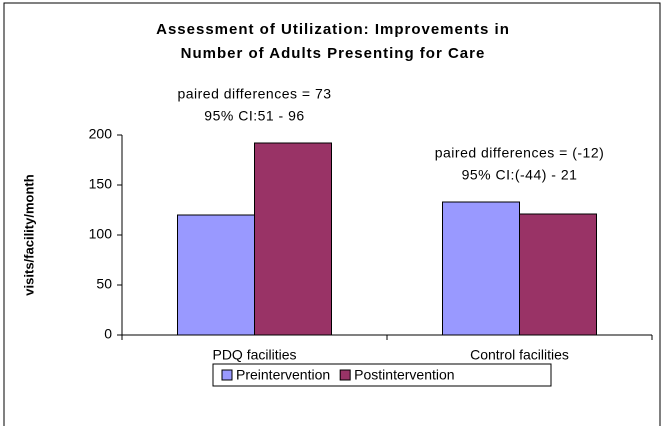 The image size is (665, 426). What do you see at coordinates (101, 134) in the screenshot?
I see `y-tick-label: 200` at bounding box center [101, 134].